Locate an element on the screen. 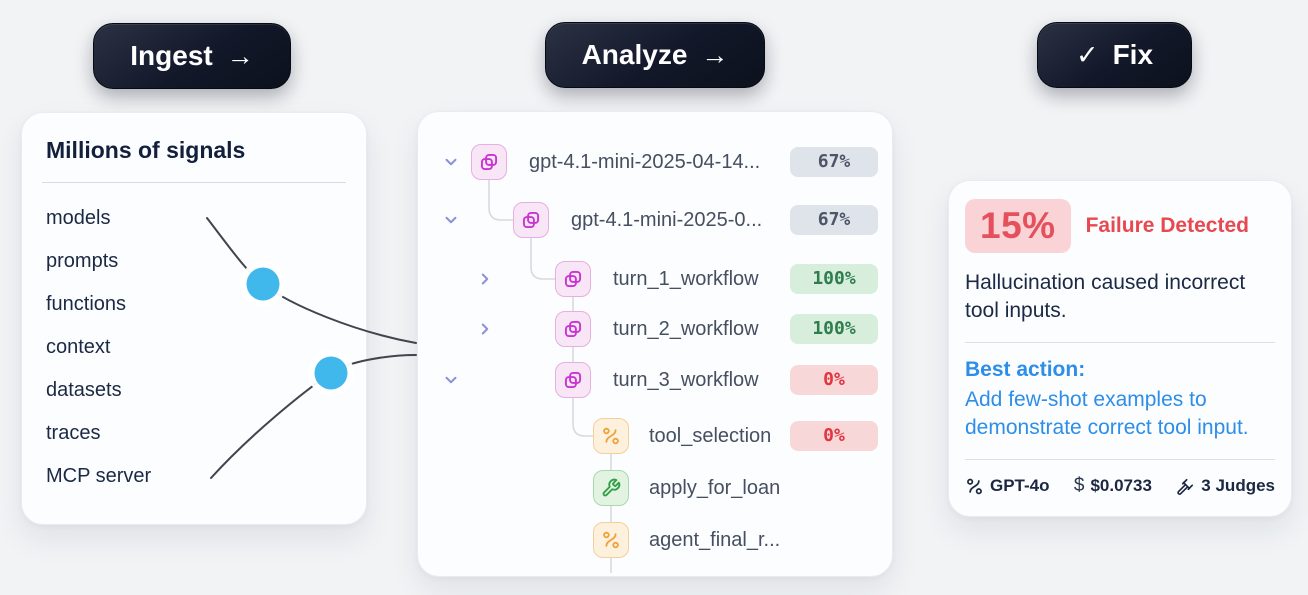  tree-row: turn_1_workflow 100% is located at coordinates (655, 279).